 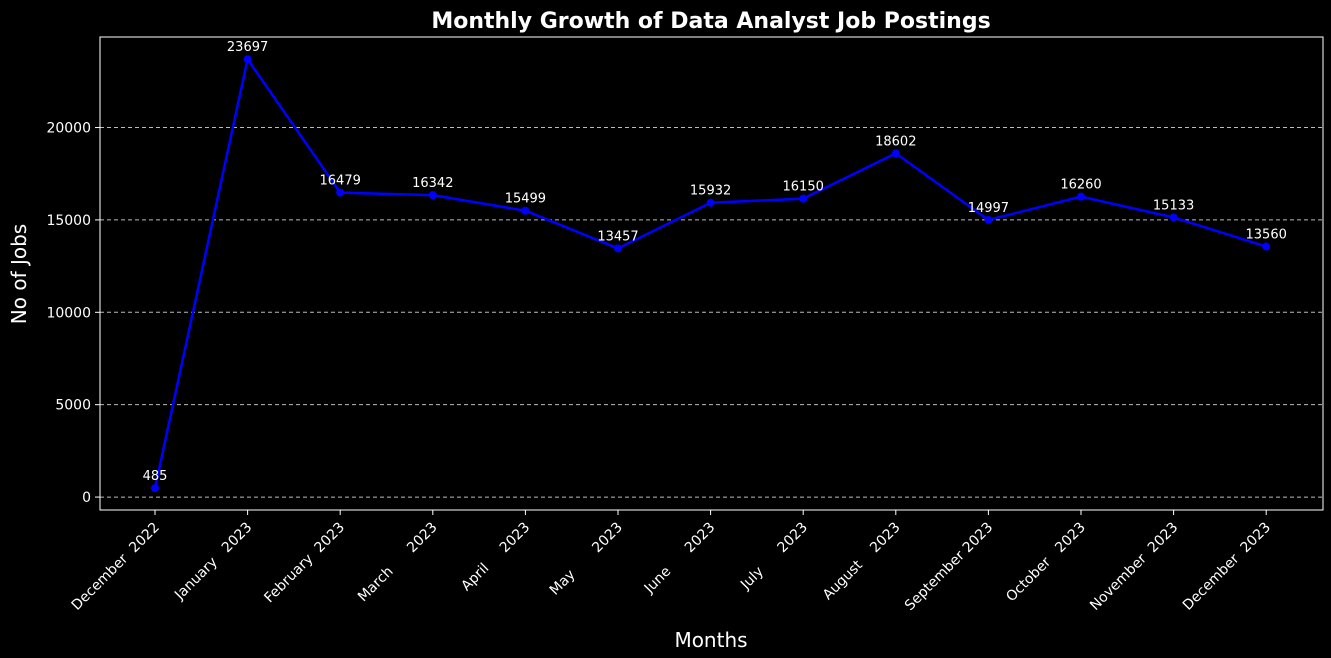 What do you see at coordinates (1227, 567) in the screenshot?
I see `x-tick-label: December 2023` at bounding box center [1227, 567].